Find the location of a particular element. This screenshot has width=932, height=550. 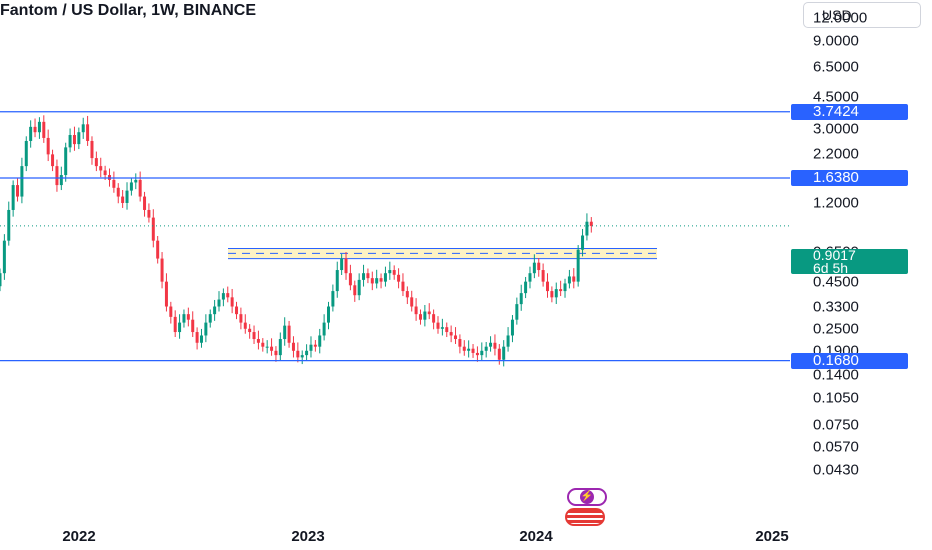

last-price-tag: 0.9017 6d 5h is located at coordinates (849, 261).